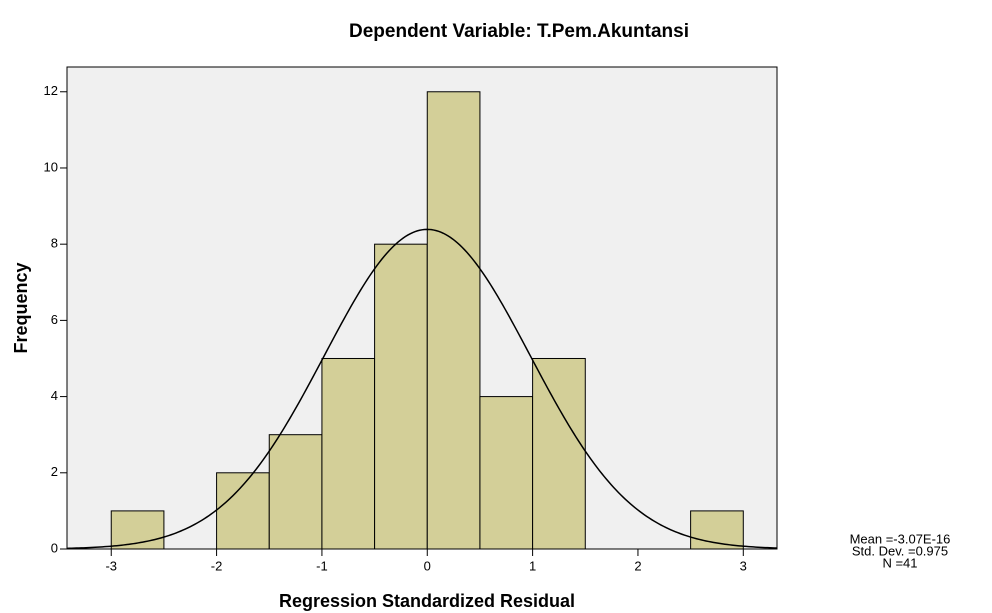  Describe the element at coordinates (532, 565) in the screenshot. I see `x-tick-label: 1` at that location.